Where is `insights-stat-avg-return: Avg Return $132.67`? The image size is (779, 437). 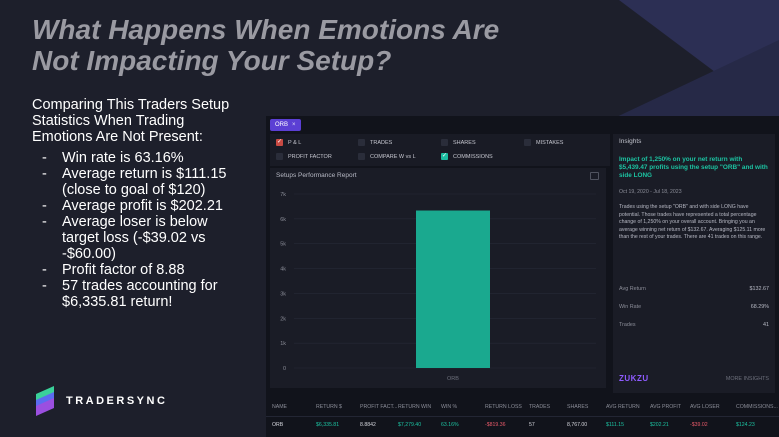 insights-stat-avg-return: Avg Return $132.67 is located at coordinates (694, 289).